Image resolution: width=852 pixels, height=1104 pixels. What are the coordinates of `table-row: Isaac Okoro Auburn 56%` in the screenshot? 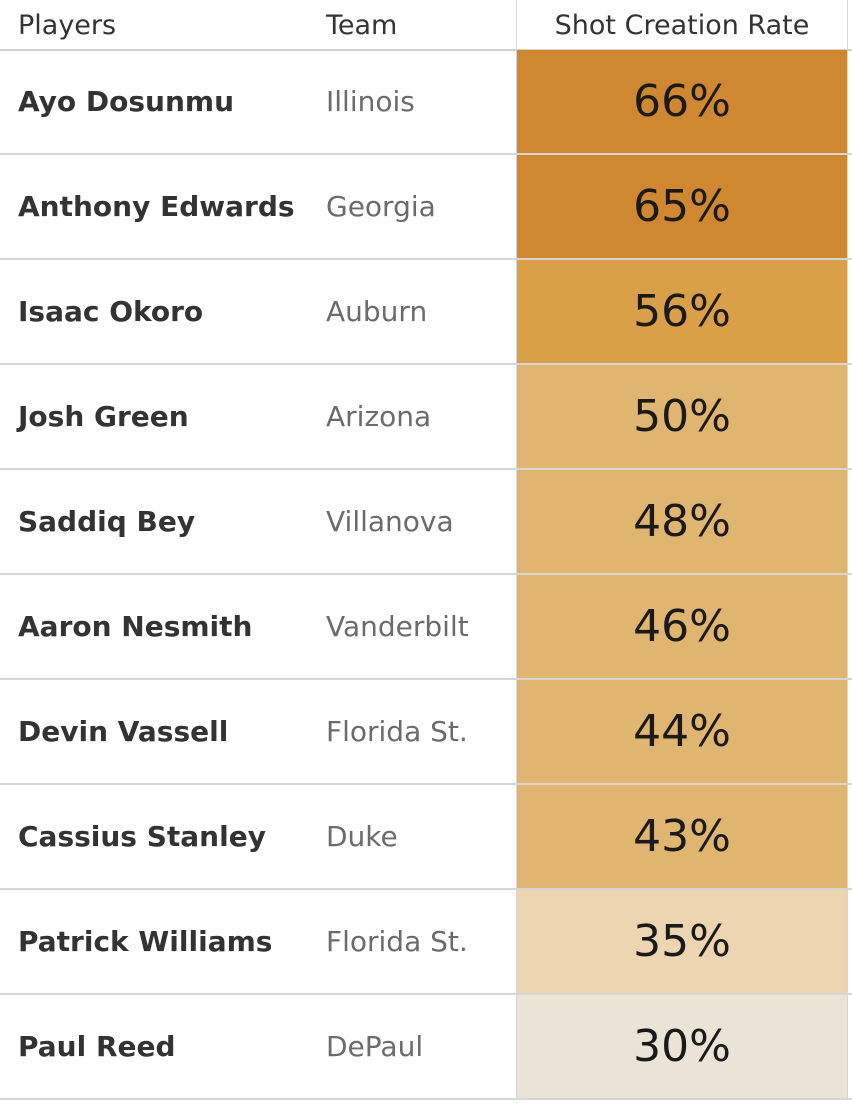 It's located at (426, 312).